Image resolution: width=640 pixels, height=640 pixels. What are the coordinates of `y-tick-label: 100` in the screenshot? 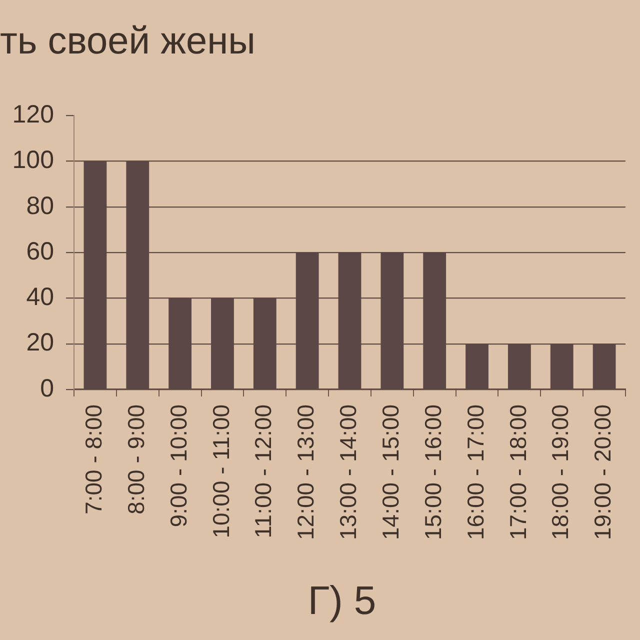 It's located at (33, 160).